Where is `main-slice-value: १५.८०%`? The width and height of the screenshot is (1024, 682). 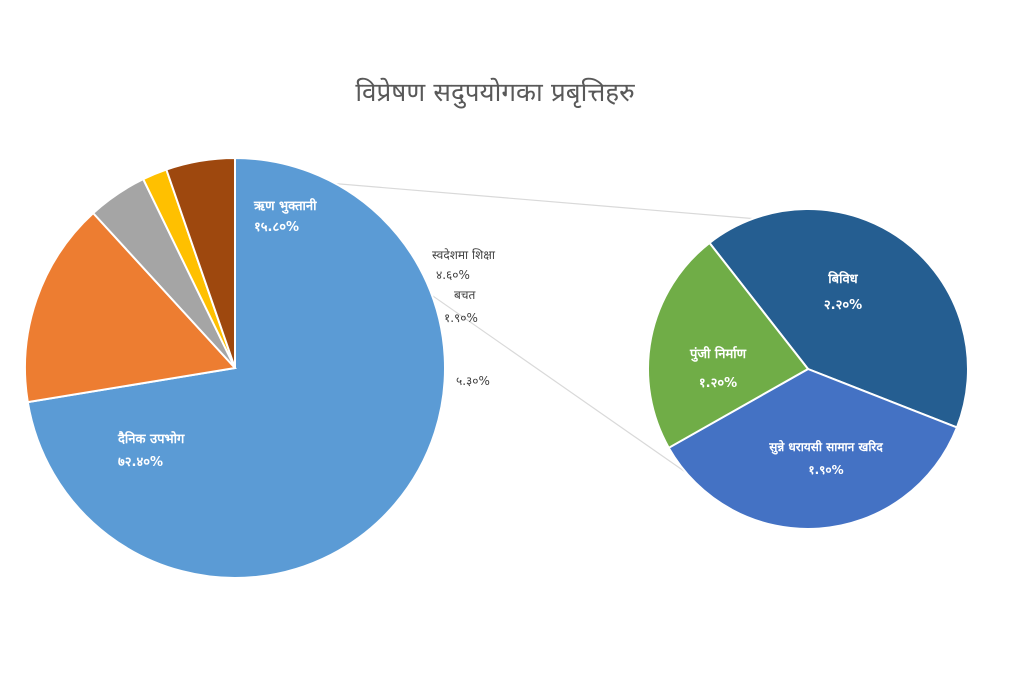
main-slice-value: १५.८०% is located at coordinates (276, 227).